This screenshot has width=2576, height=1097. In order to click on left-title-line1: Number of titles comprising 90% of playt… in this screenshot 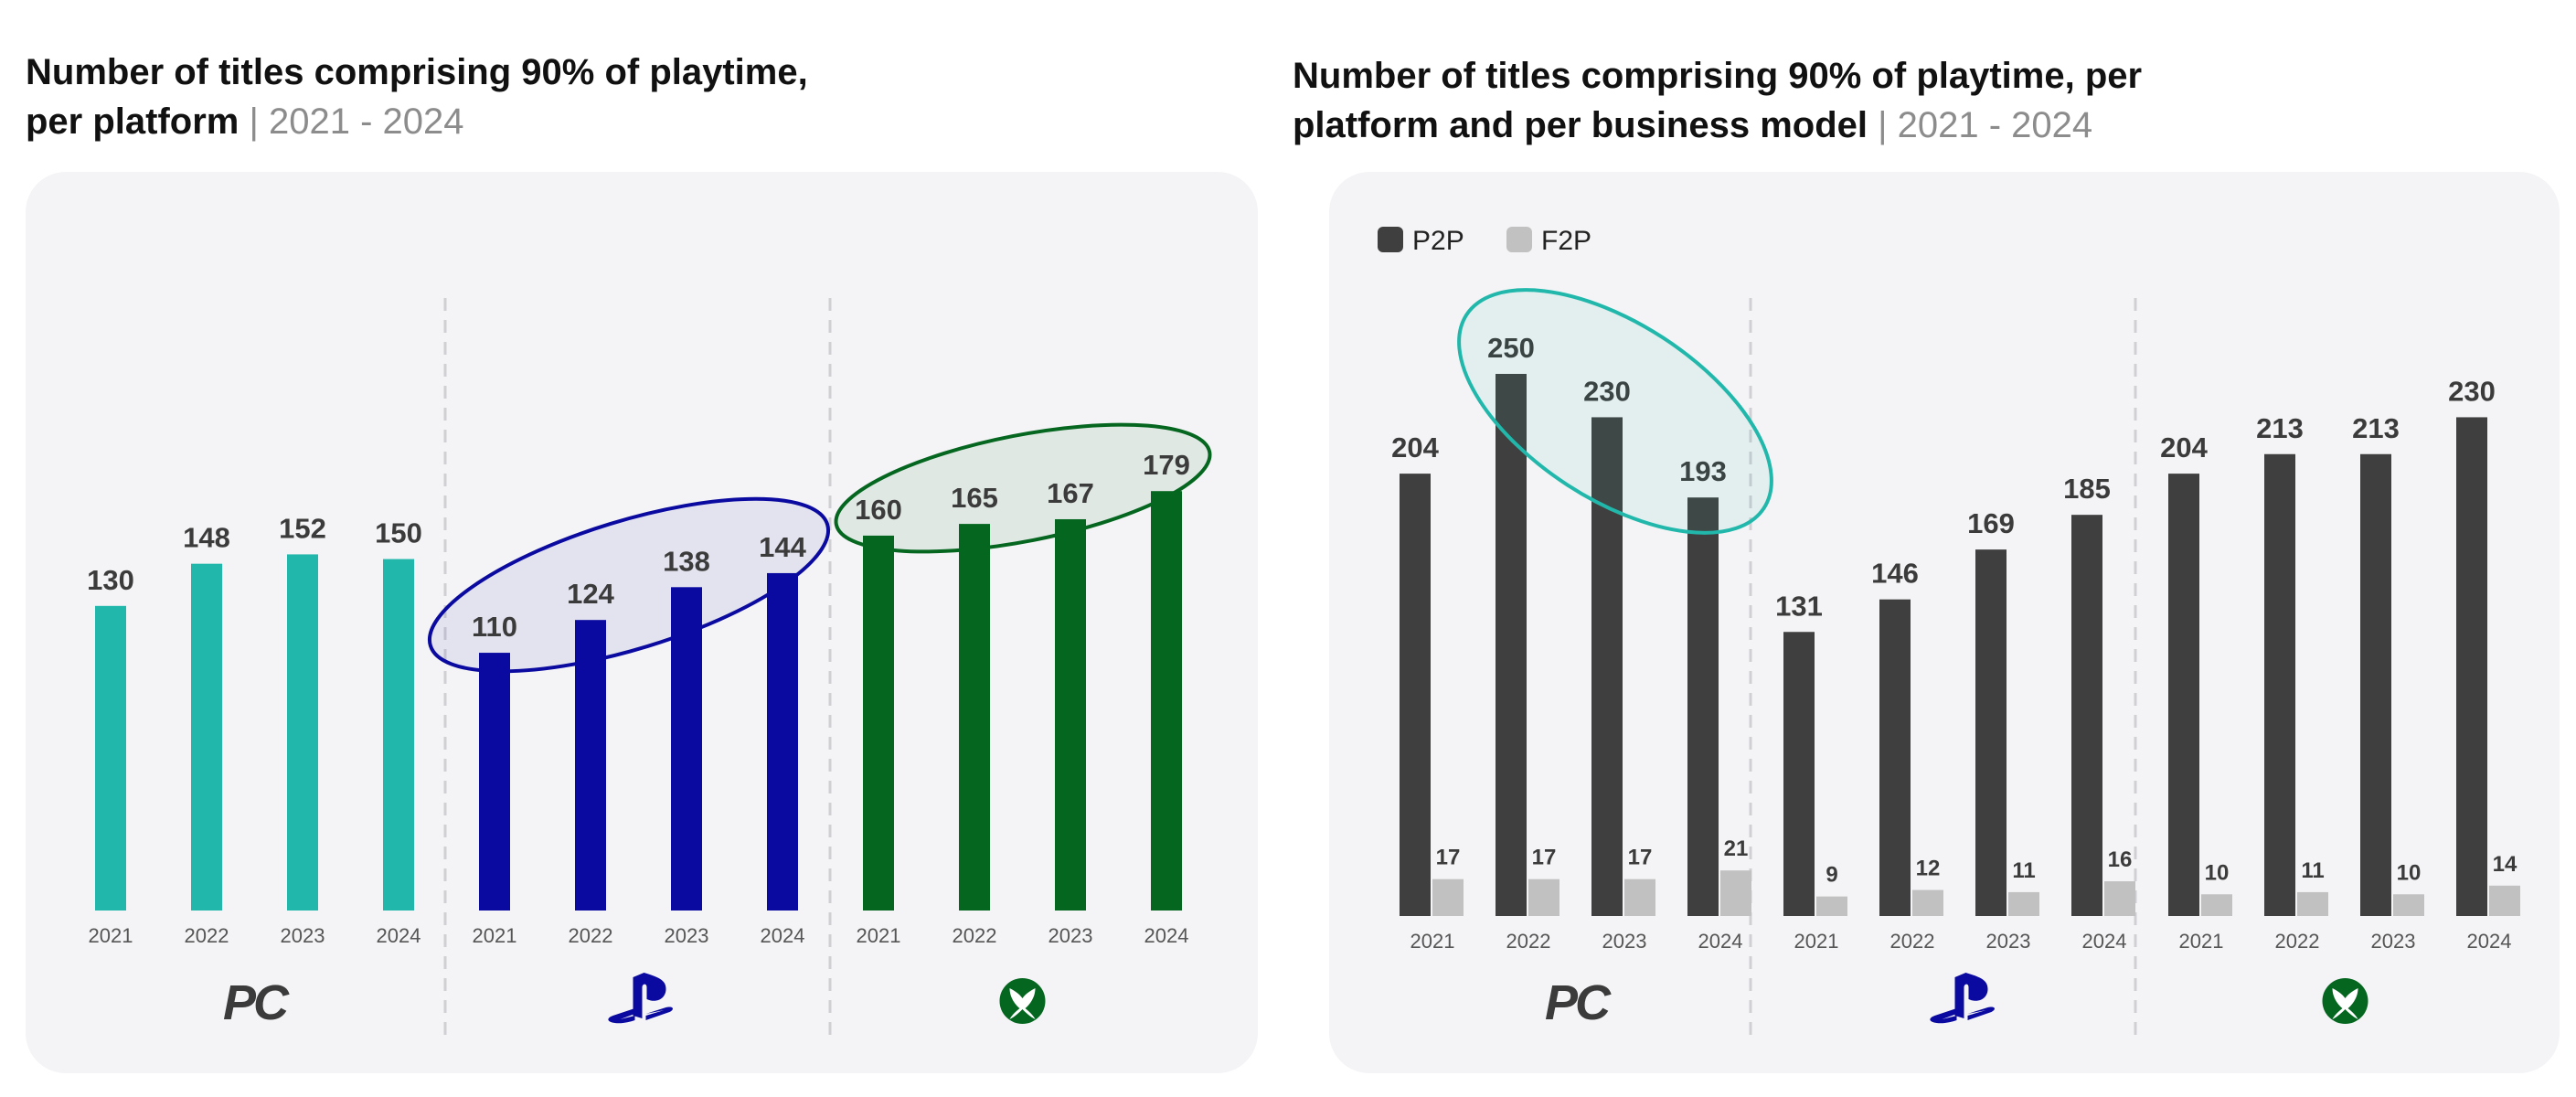, I will do `click(417, 72)`.